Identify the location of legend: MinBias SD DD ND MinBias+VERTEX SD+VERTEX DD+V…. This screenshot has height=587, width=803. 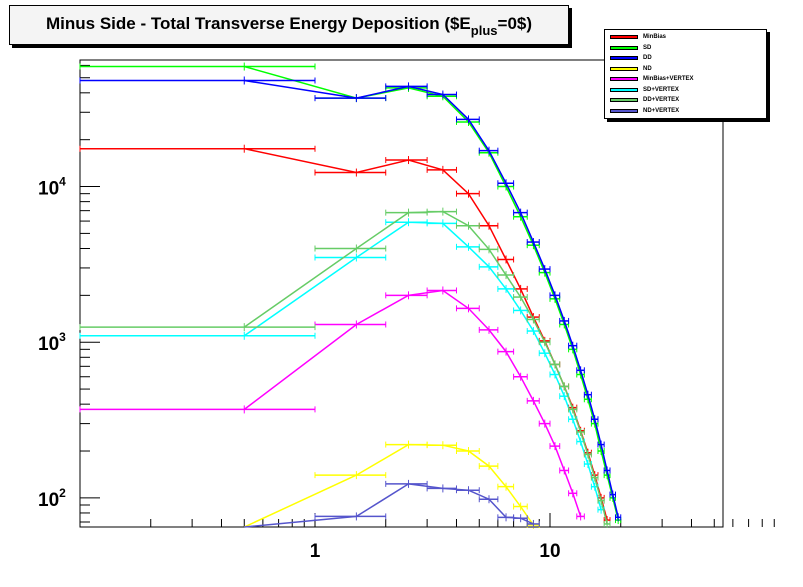
(685, 74).